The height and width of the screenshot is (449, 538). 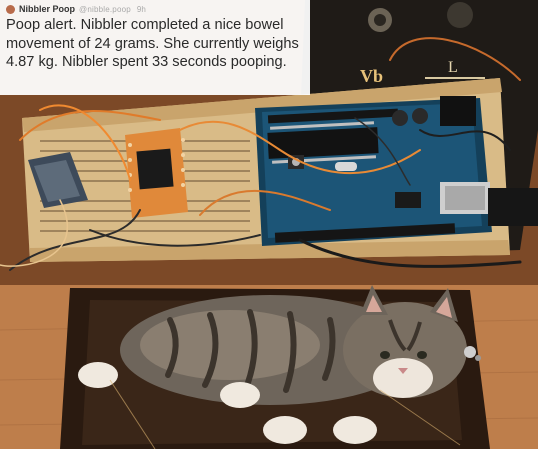 I want to click on board-marking-vb: Vb, so click(x=371, y=76).